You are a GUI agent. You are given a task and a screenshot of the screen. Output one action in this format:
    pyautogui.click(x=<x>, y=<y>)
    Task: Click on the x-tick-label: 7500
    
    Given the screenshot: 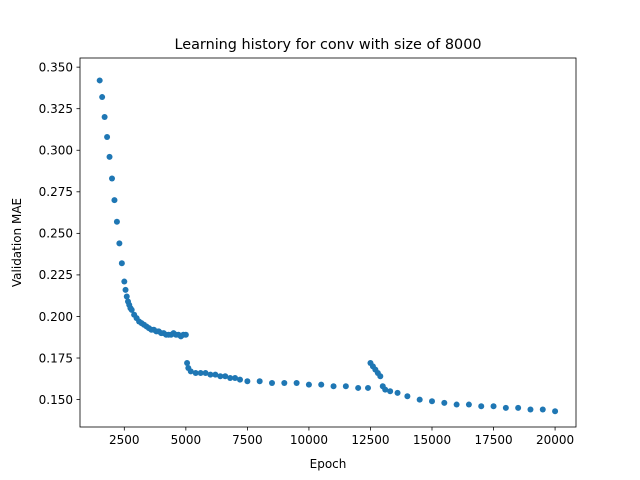 What is the action you would take?
    pyautogui.click(x=247, y=440)
    